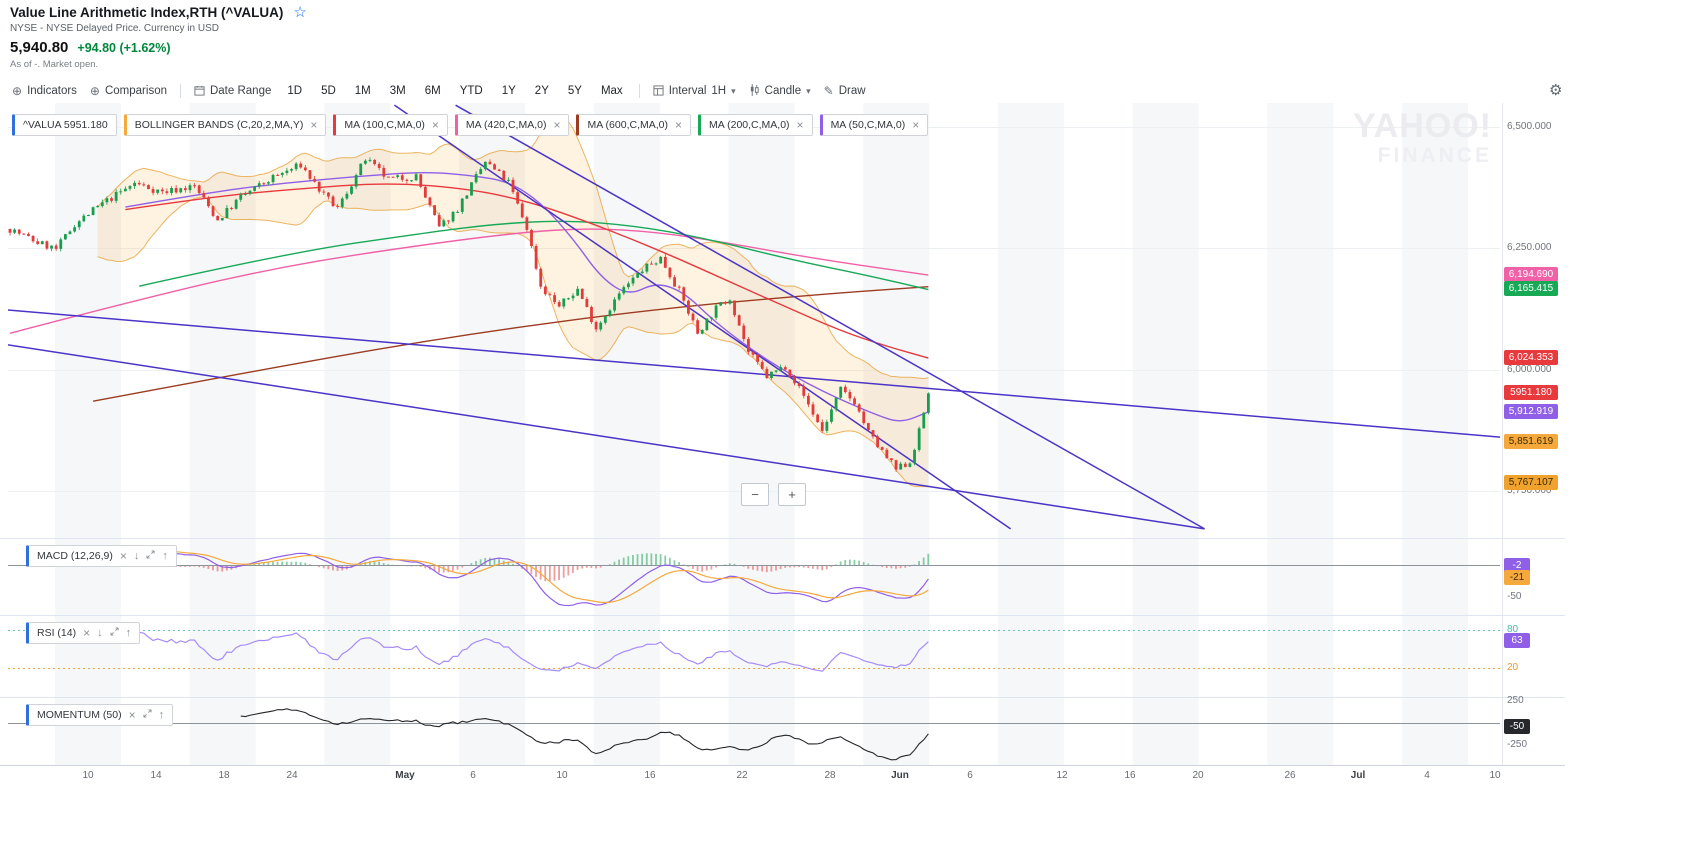 The width and height of the screenshot is (1685, 861). I want to click on range-ytd: YTD, so click(471, 91).